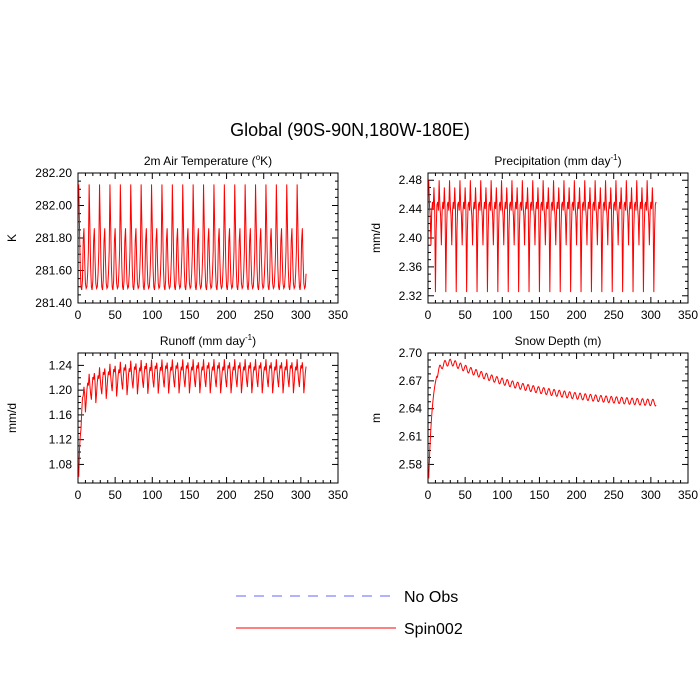 The width and height of the screenshot is (700, 700). I want to click on legend-label-model: Spin002, so click(433, 629).